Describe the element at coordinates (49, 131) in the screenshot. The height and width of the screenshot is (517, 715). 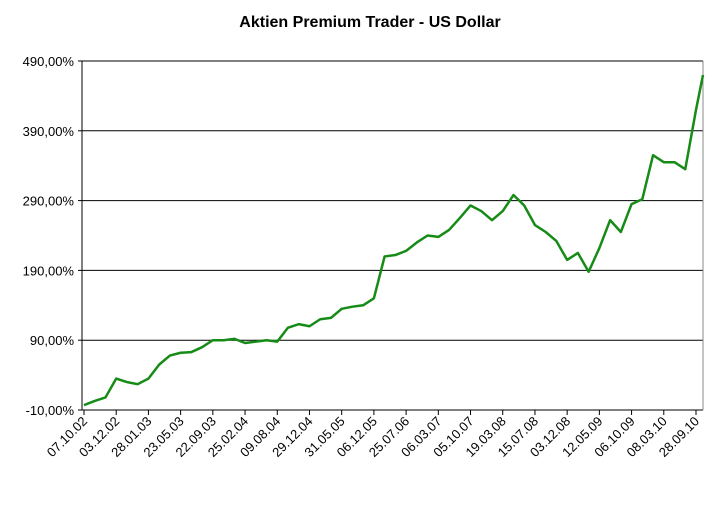
I see `y-tick-label: 390,00%` at that location.